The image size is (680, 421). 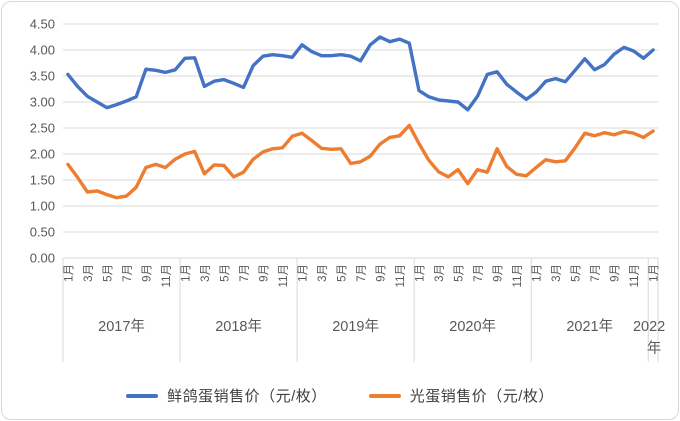 What do you see at coordinates (472, 326) in the screenshot?
I see `year-label: 2020年` at bounding box center [472, 326].